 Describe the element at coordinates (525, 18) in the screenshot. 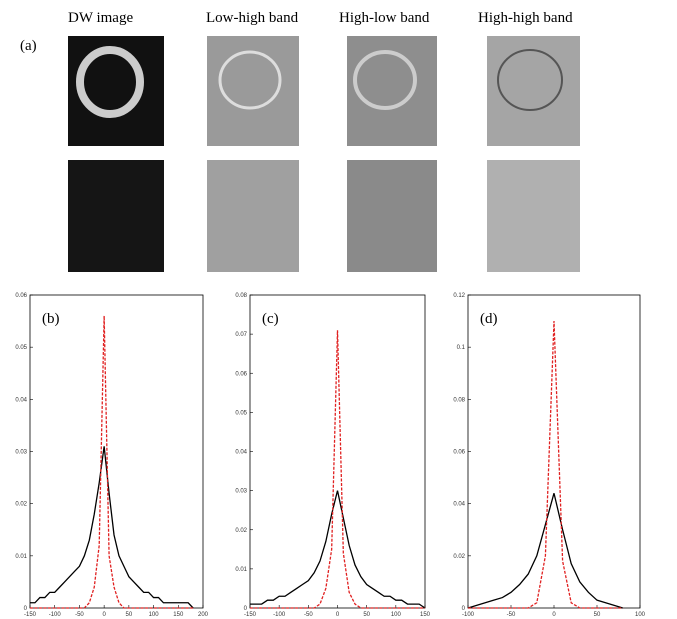

I see `column-title: High-high band` at that location.